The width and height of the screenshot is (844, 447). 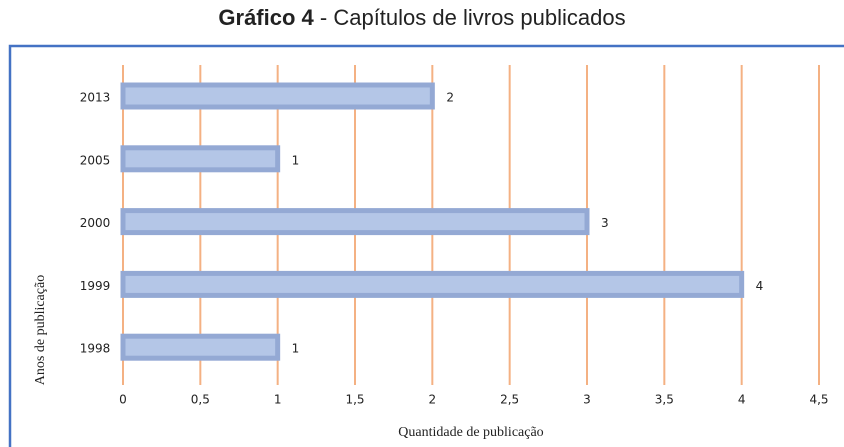 What do you see at coordinates (433, 400) in the screenshot?
I see `x-tick-label: 2` at bounding box center [433, 400].